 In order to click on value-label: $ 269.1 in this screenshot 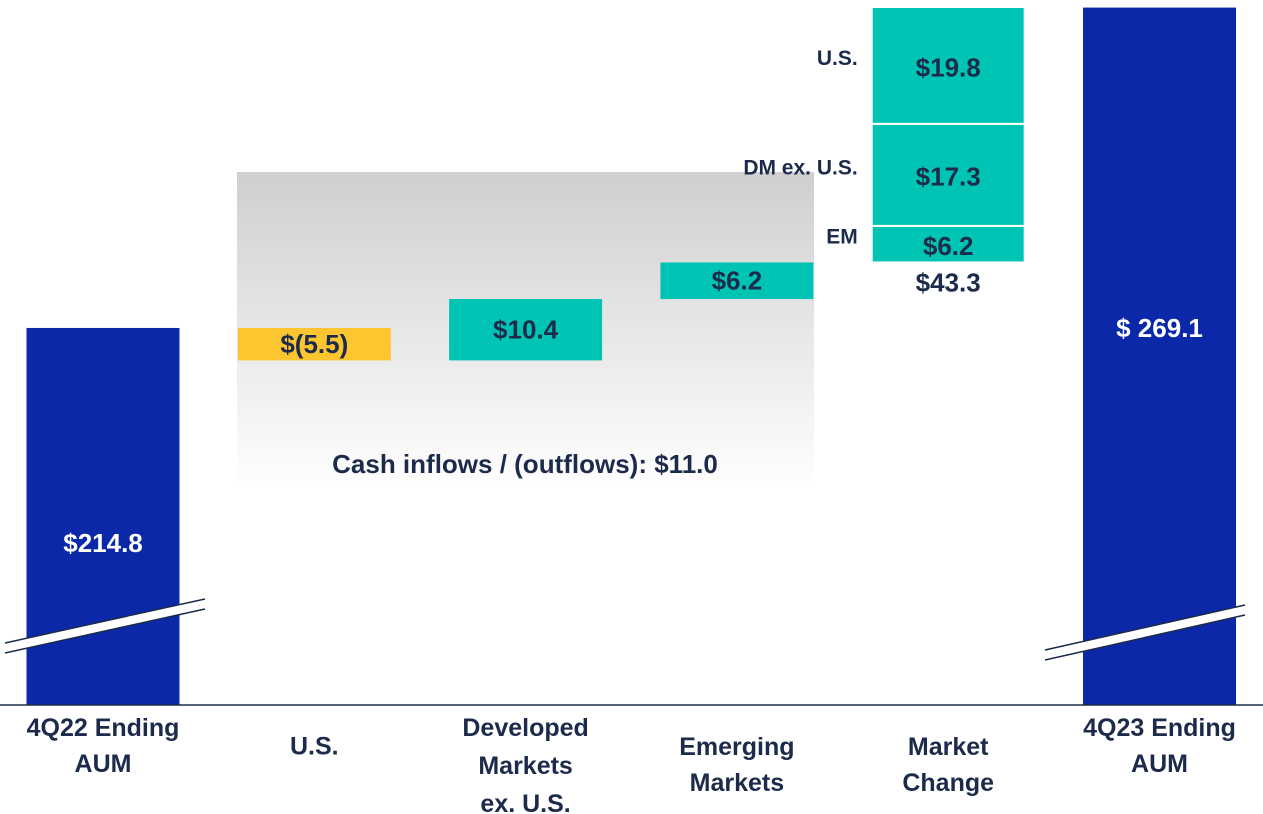, I will do `click(1159, 328)`.